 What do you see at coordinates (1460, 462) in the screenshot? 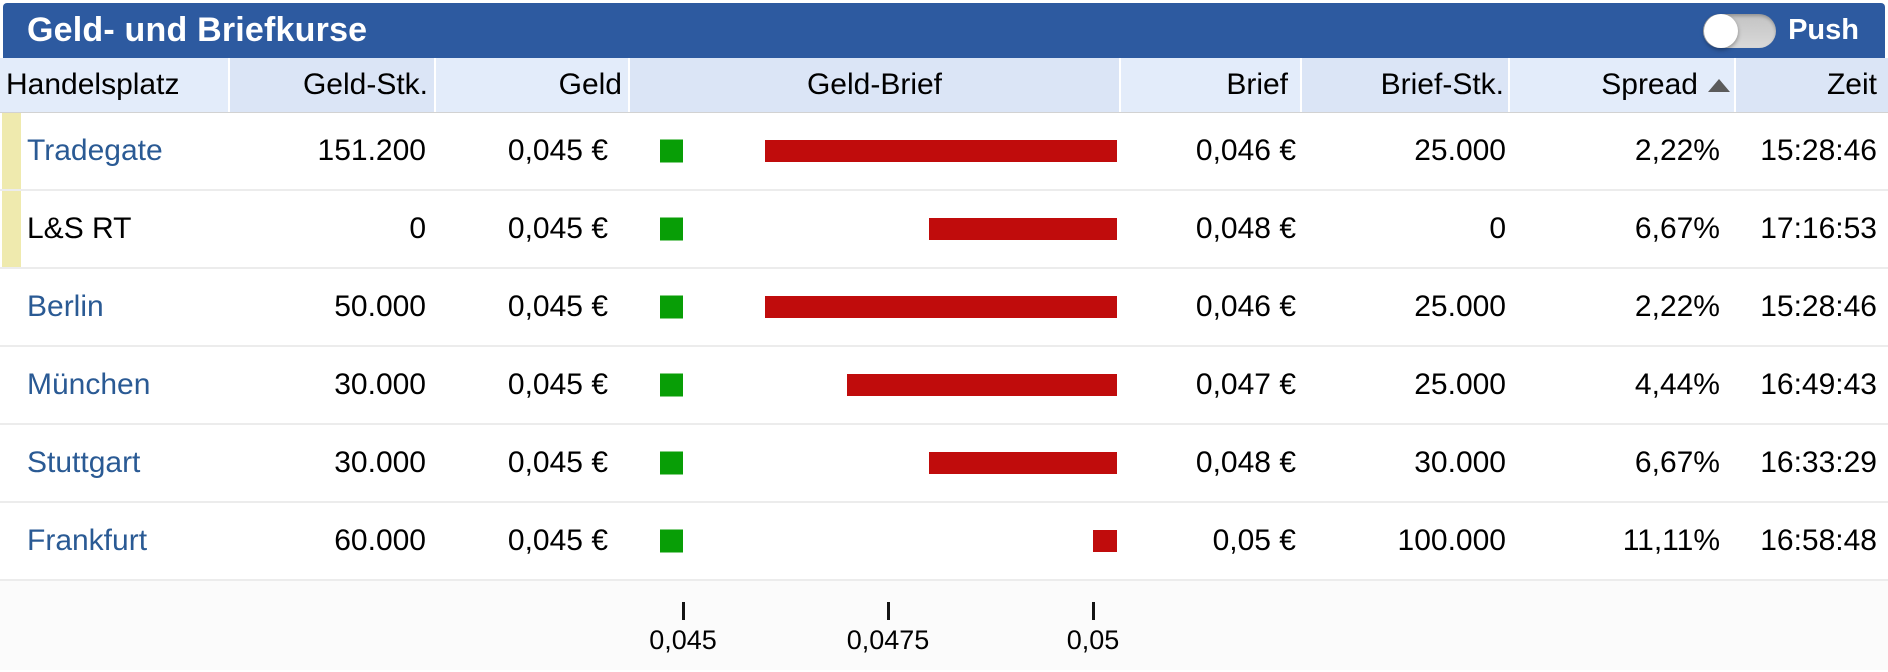
I see `cell-brief-stk: 30.000` at bounding box center [1460, 462].